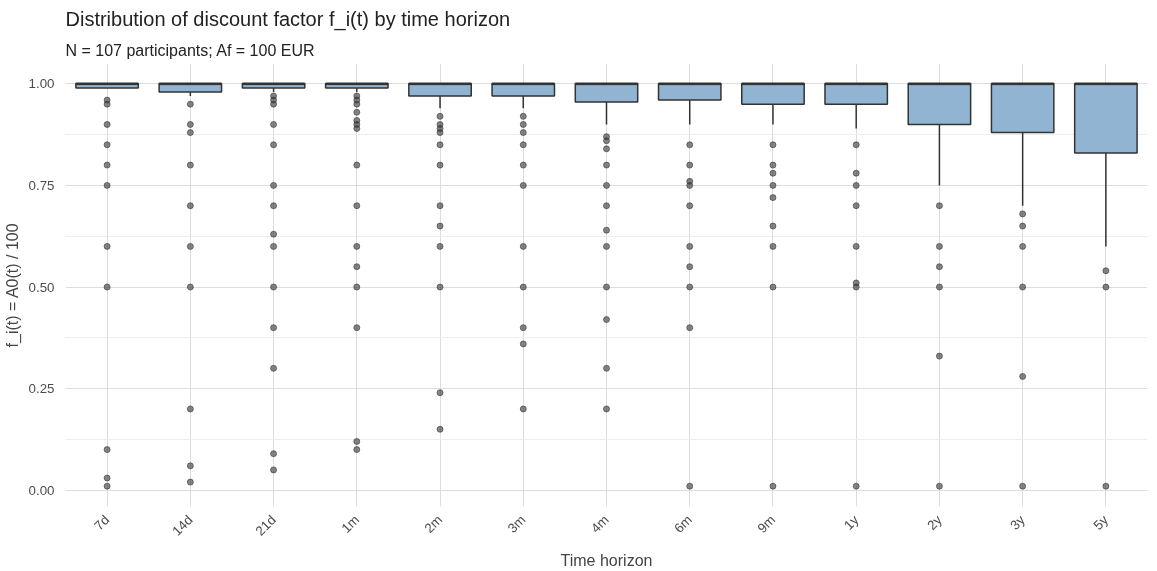 Image resolution: width=1157 pixels, height=571 pixels. What do you see at coordinates (41, 185) in the screenshot?
I see `y-tick-label: 0.75` at bounding box center [41, 185].